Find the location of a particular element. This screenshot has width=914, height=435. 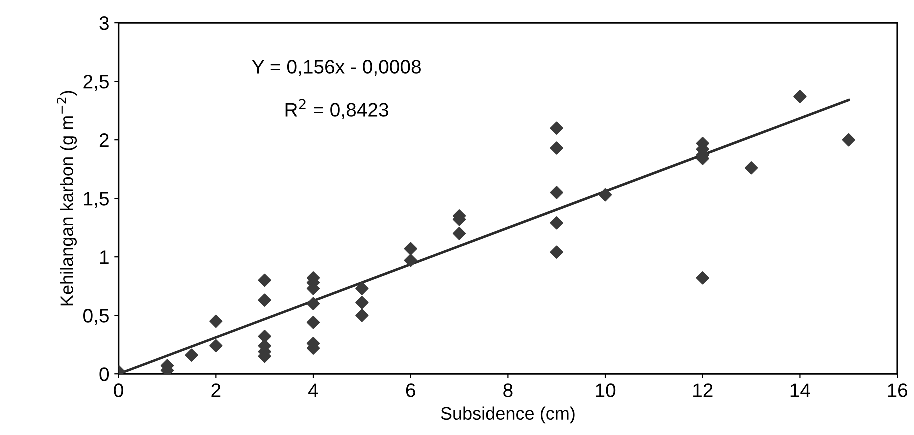

y-tick-label: 1,5 is located at coordinates (96, 200).